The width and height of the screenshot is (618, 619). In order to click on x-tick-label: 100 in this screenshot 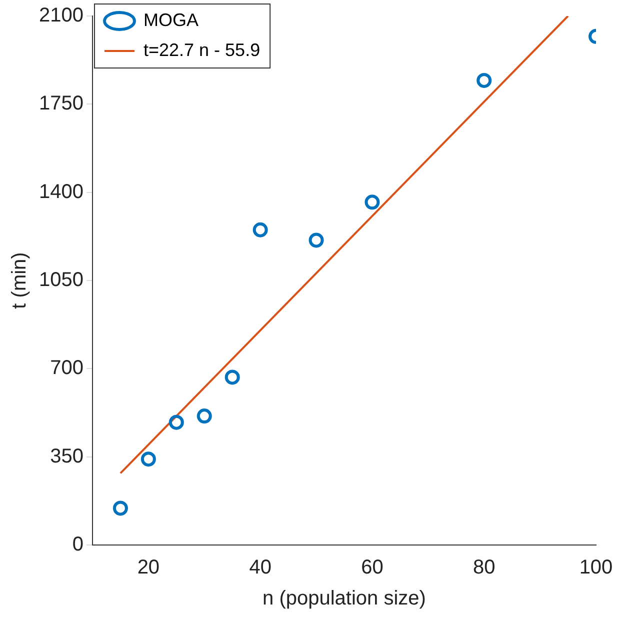, I will do `click(596, 567)`.